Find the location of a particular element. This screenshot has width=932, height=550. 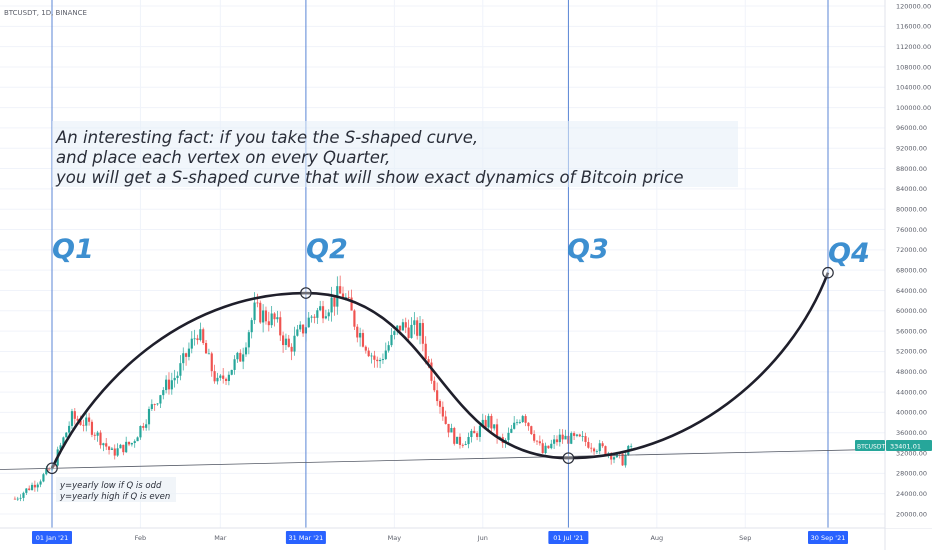

quarter-label-q3: Q3 is located at coordinates (588, 249).